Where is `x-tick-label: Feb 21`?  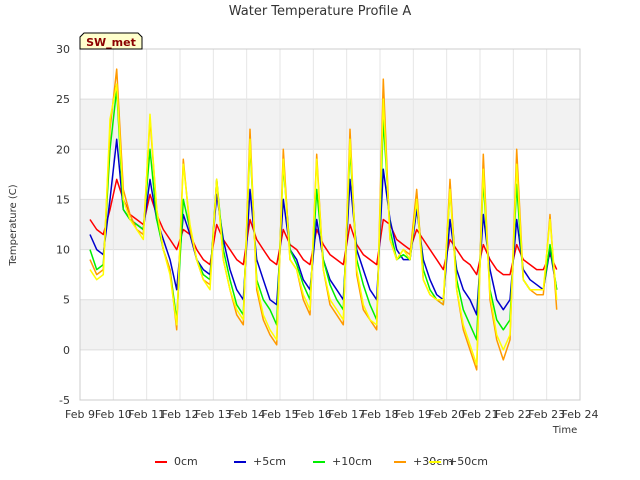
x-tick-label: Feb 21 is located at coordinates (480, 414).